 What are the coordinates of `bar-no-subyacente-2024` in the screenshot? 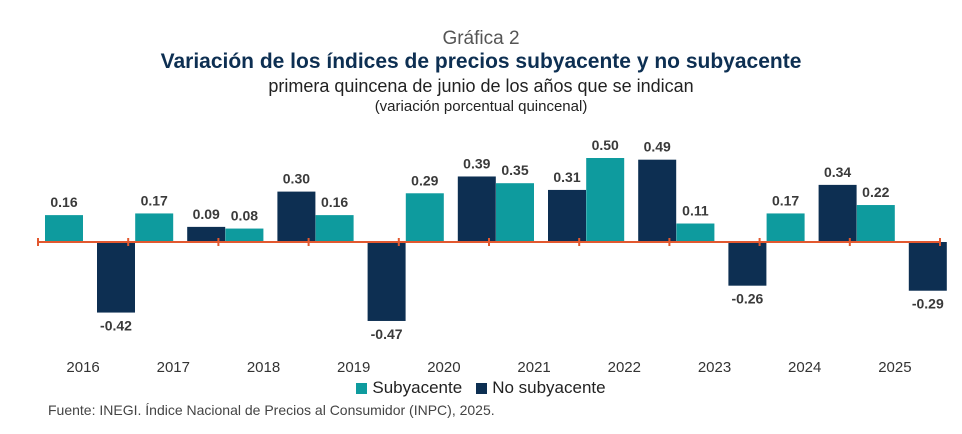 It's located at (837, 213).